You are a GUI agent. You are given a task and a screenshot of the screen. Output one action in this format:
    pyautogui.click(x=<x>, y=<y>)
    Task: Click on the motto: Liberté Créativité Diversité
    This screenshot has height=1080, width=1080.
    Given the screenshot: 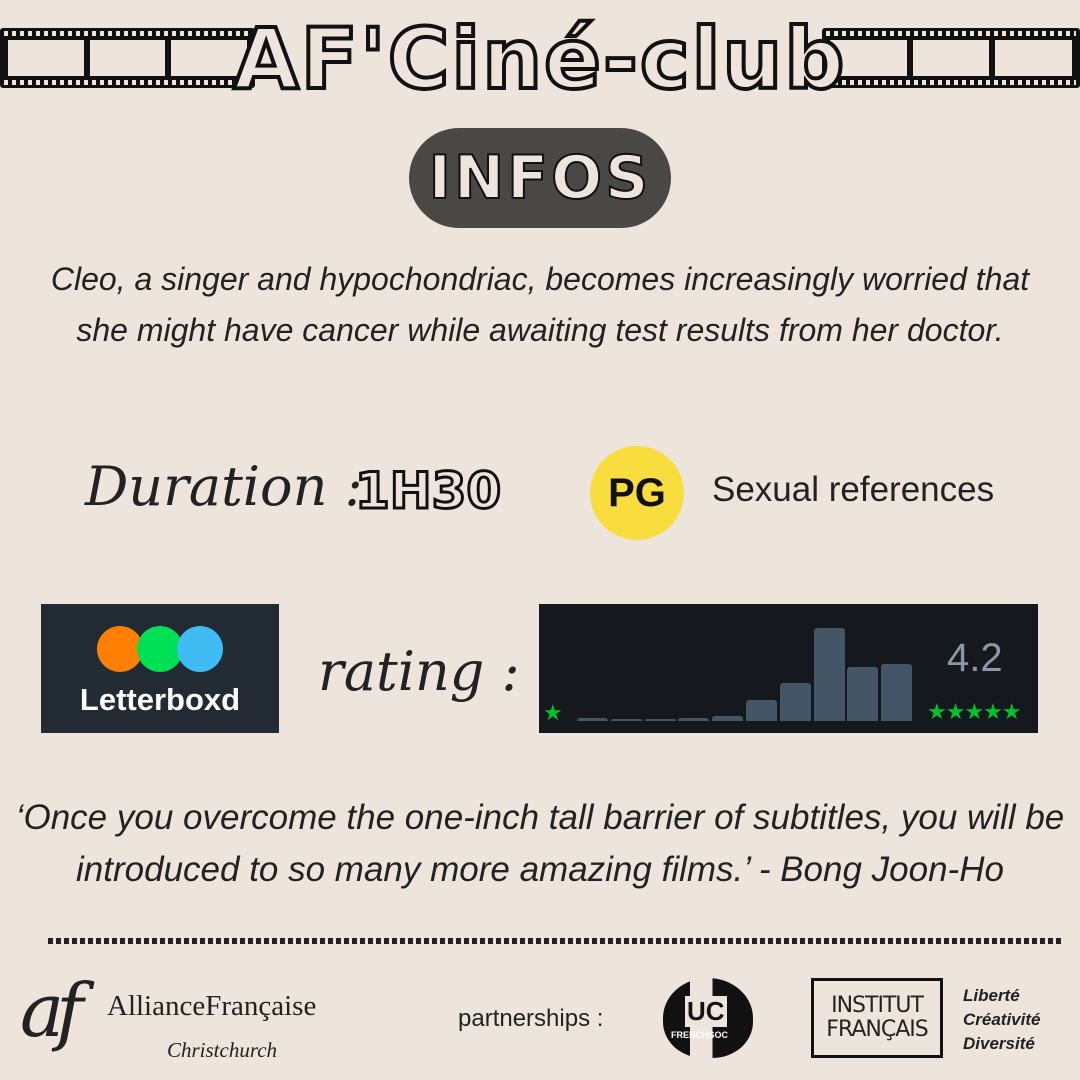 What is the action you would take?
    pyautogui.click(x=1002, y=1019)
    